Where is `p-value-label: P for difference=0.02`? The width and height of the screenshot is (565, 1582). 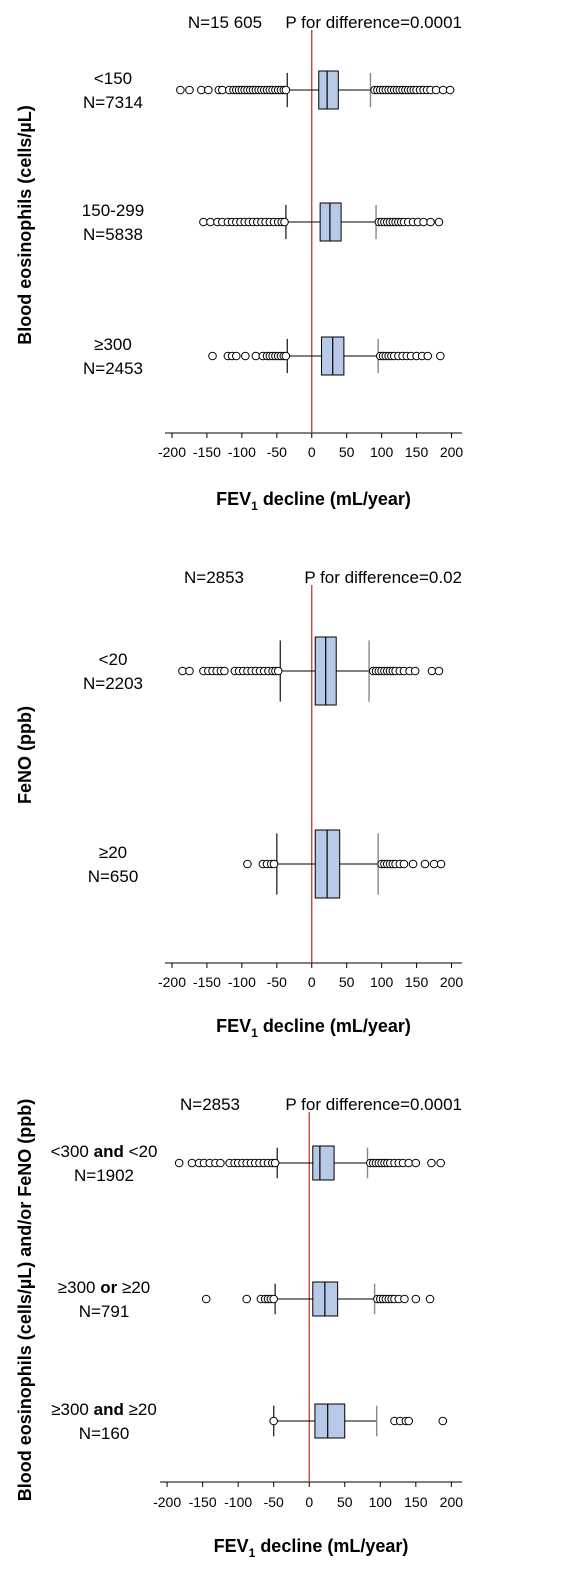 p-value-label: P for difference=0.02 is located at coordinates (383, 577).